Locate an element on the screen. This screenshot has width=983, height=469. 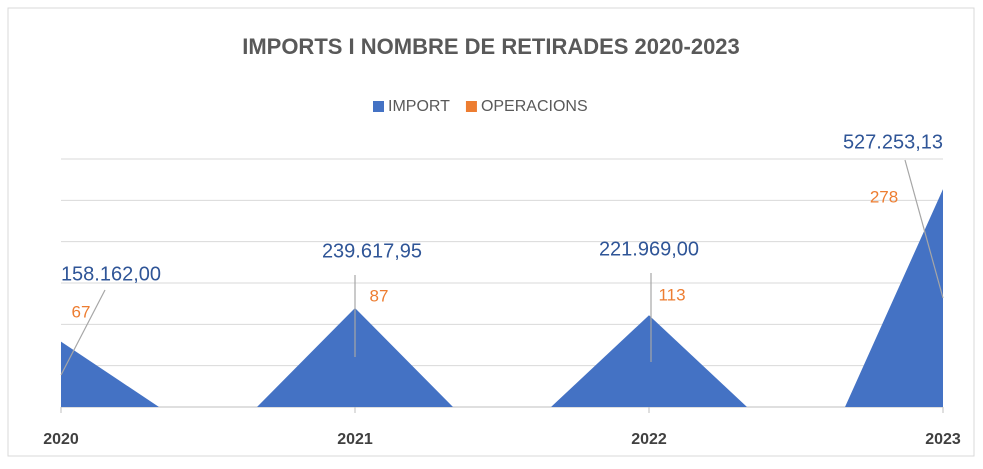
data-label: 67 is located at coordinates (81, 311).